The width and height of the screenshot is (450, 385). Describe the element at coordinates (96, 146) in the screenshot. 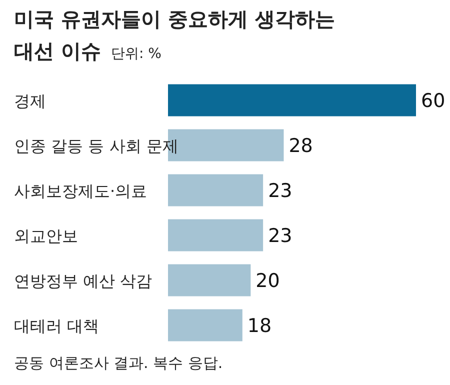

I see `y-tick-label: 인종 갈등 등 사회 문제` at that location.